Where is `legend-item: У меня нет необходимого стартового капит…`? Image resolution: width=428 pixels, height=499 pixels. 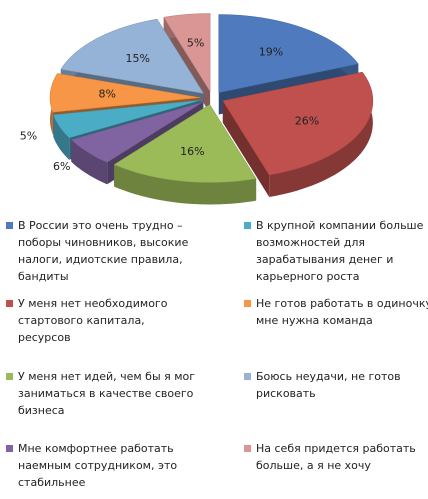
legend-item: У меня нет необходимого стартового капит… is located at coordinates (102, 320).